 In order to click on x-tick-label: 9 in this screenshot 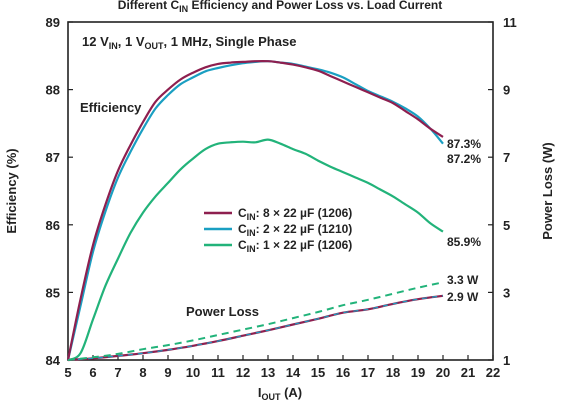, I will do `click(167, 372)`.